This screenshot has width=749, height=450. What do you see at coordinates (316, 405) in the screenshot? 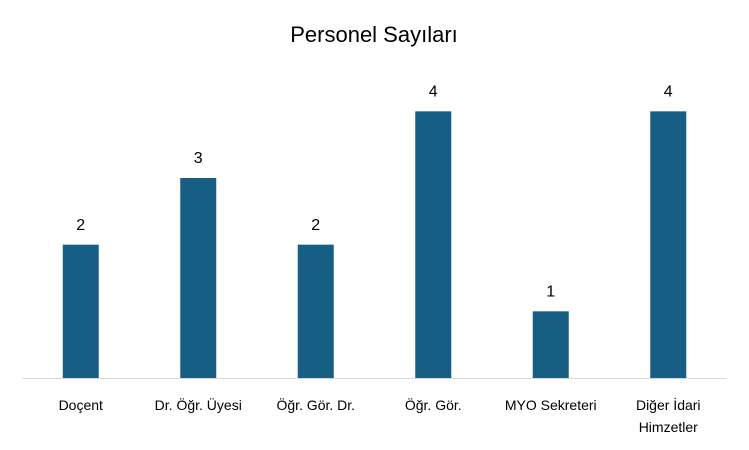
I see `x-tick-label: Öğr. Gör. Dr.` at bounding box center [316, 405].